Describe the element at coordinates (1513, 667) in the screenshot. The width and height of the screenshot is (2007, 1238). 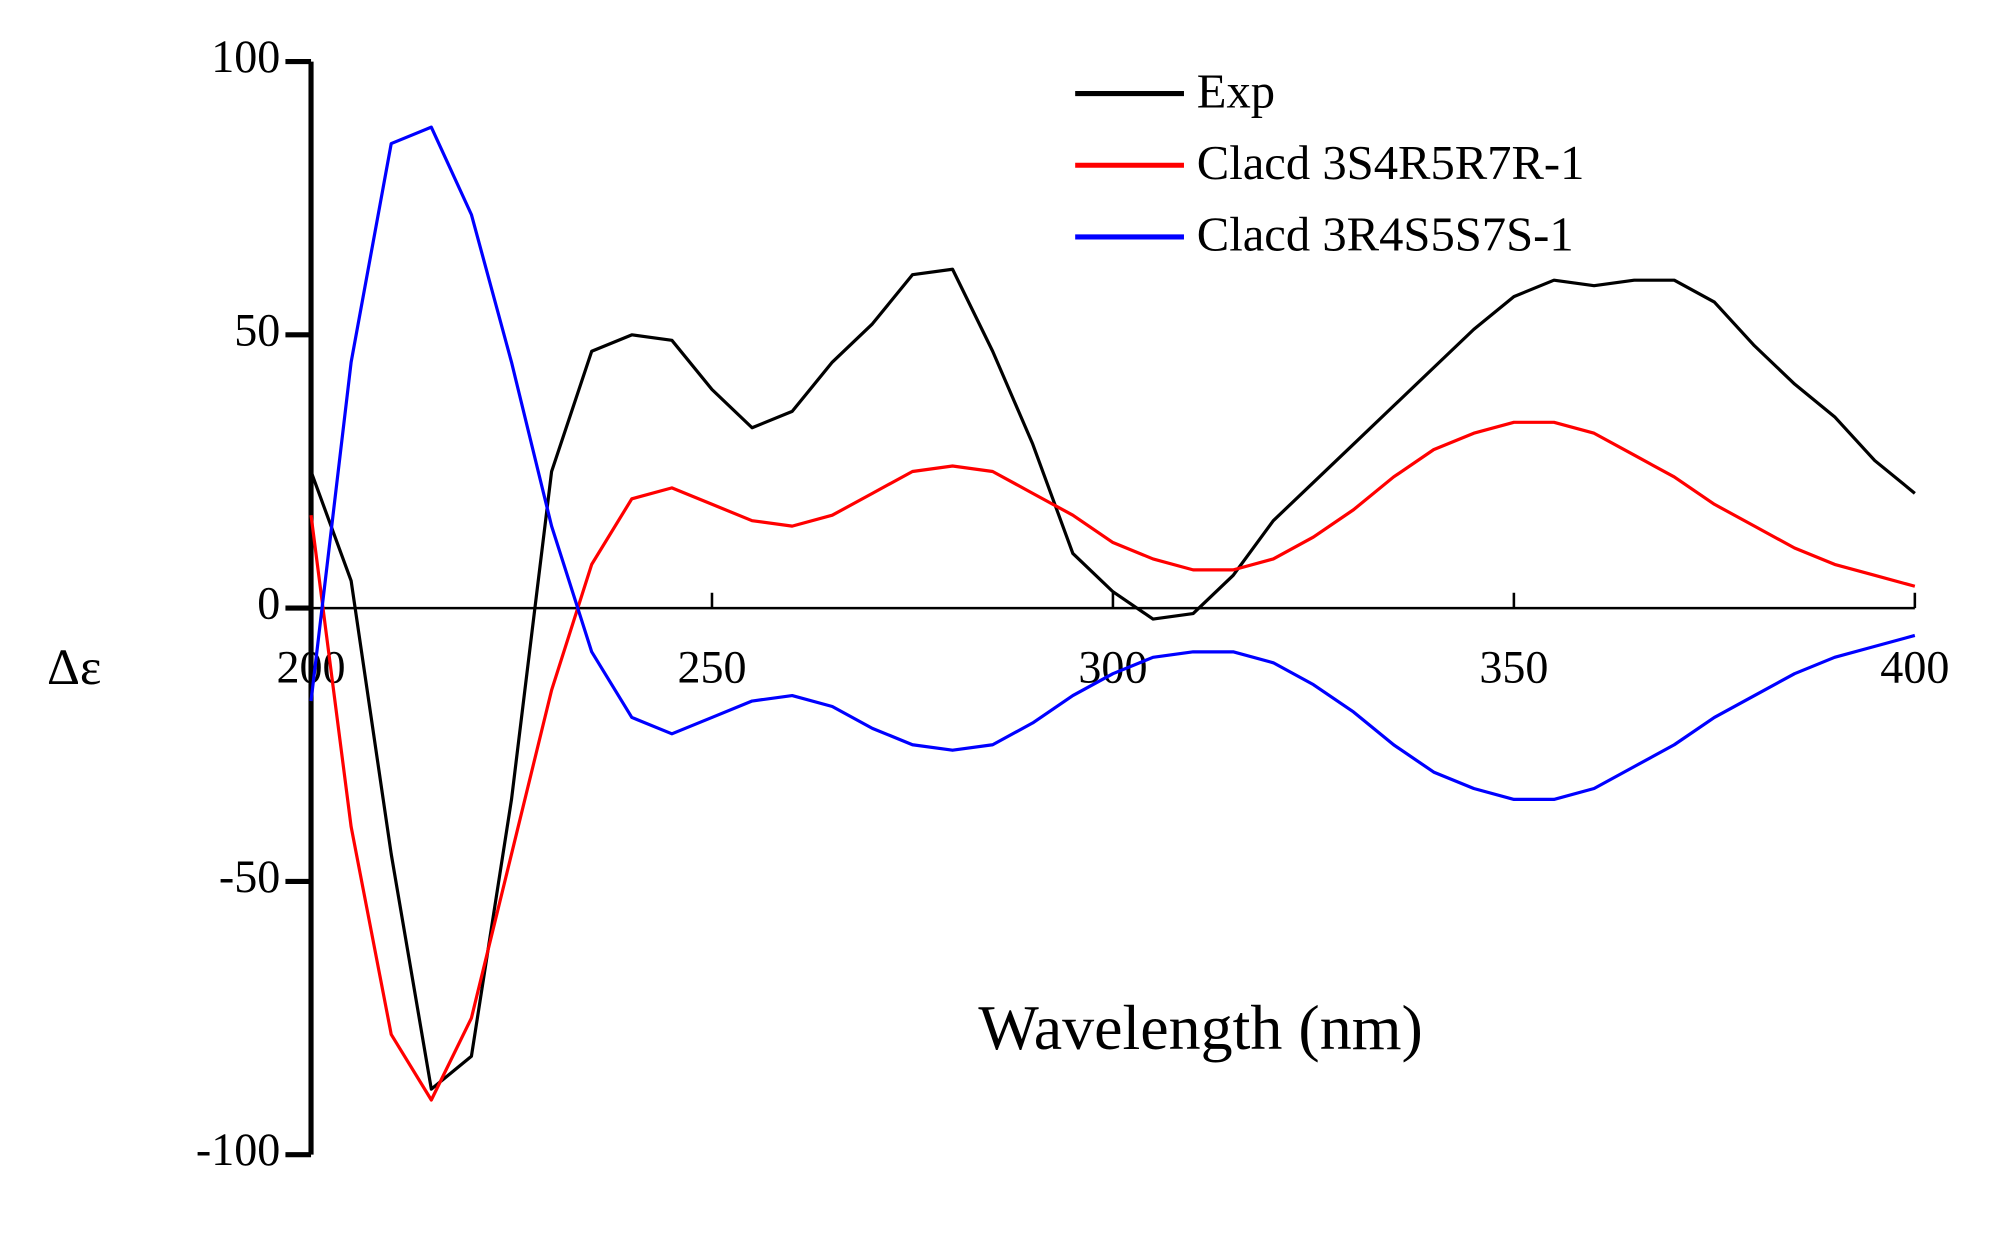
I see `x-tick-label: 350` at that location.